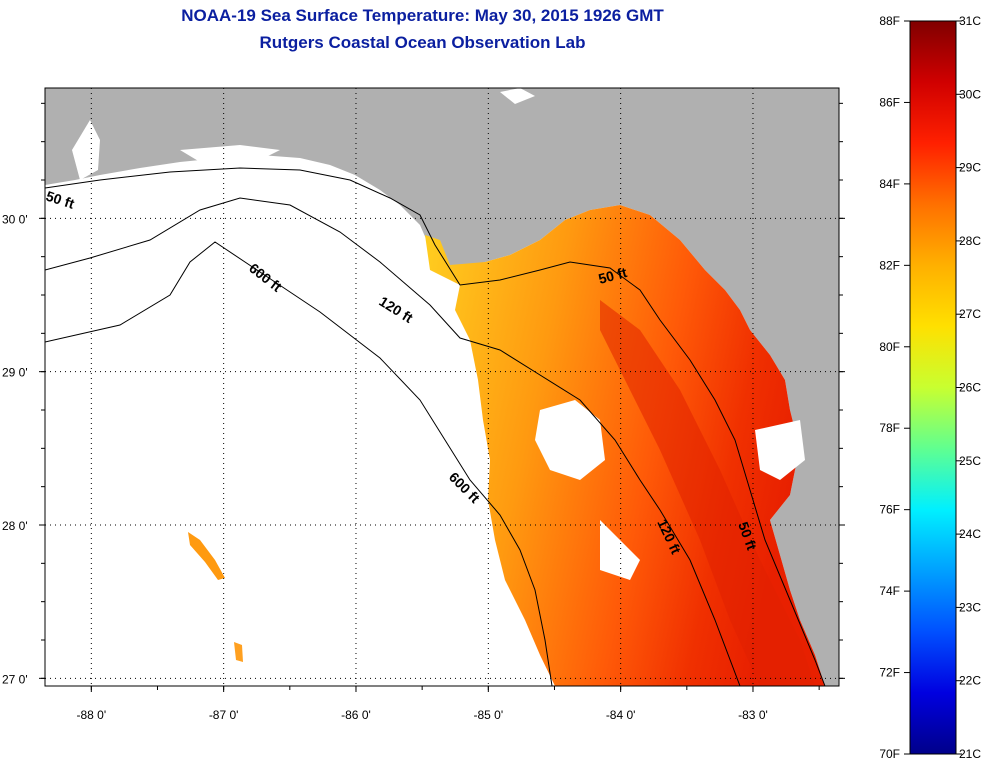 This screenshot has height=770, width=992. I want to click on lon-tick-label: -86 0', so click(356, 715).